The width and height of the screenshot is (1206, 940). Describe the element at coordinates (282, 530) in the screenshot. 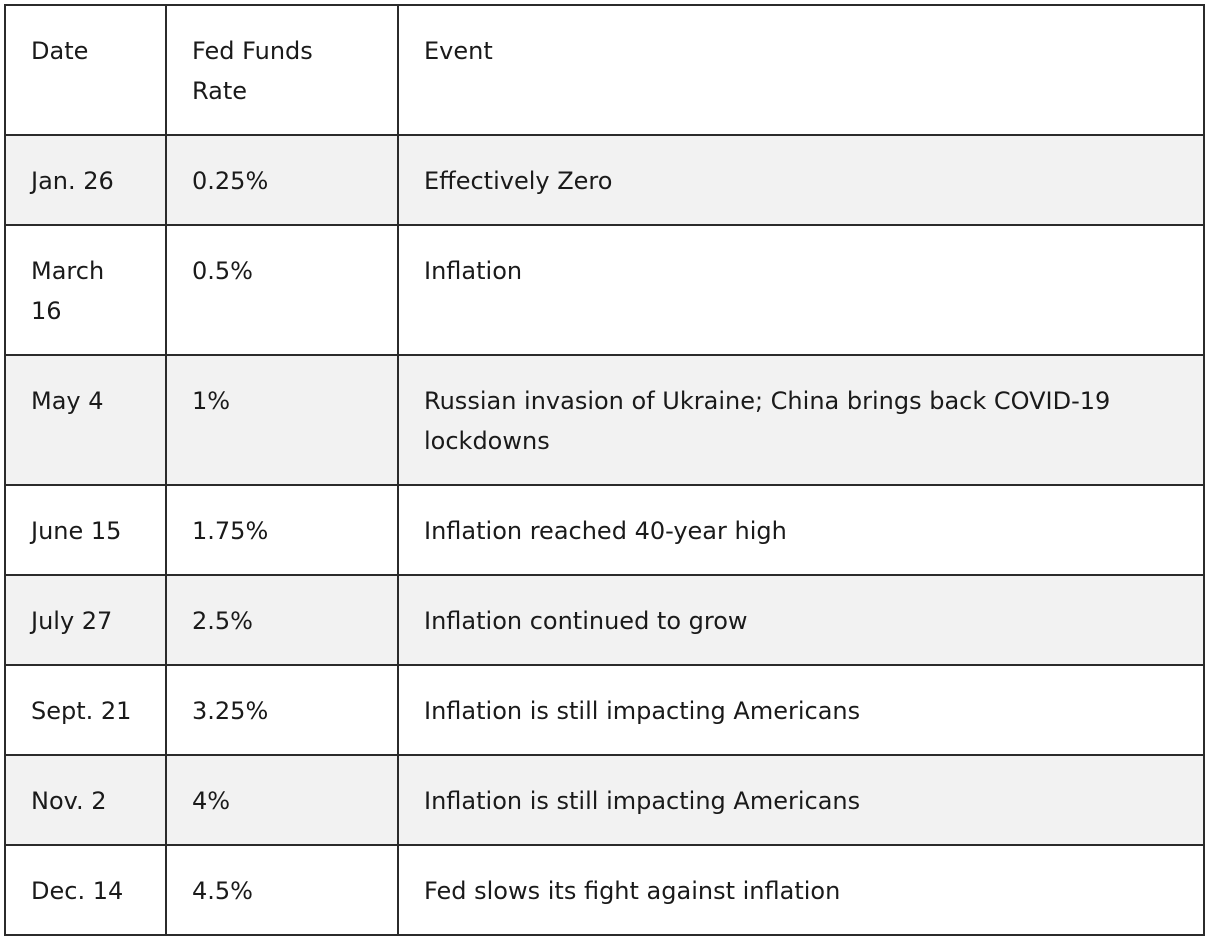

I see `rate-cell: 1.75%` at that location.